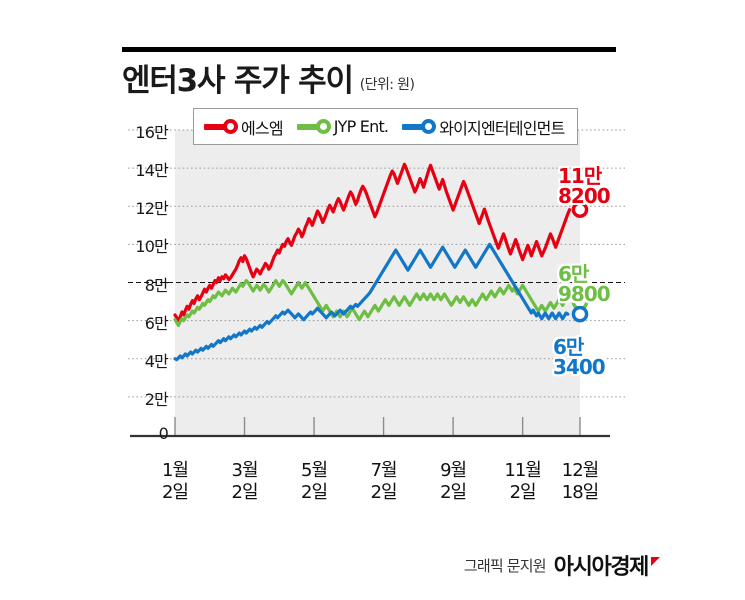 The height and width of the screenshot is (600, 745). What do you see at coordinates (151, 171) in the screenshot?
I see `y-axis-tick-label: 14만` at bounding box center [151, 171].